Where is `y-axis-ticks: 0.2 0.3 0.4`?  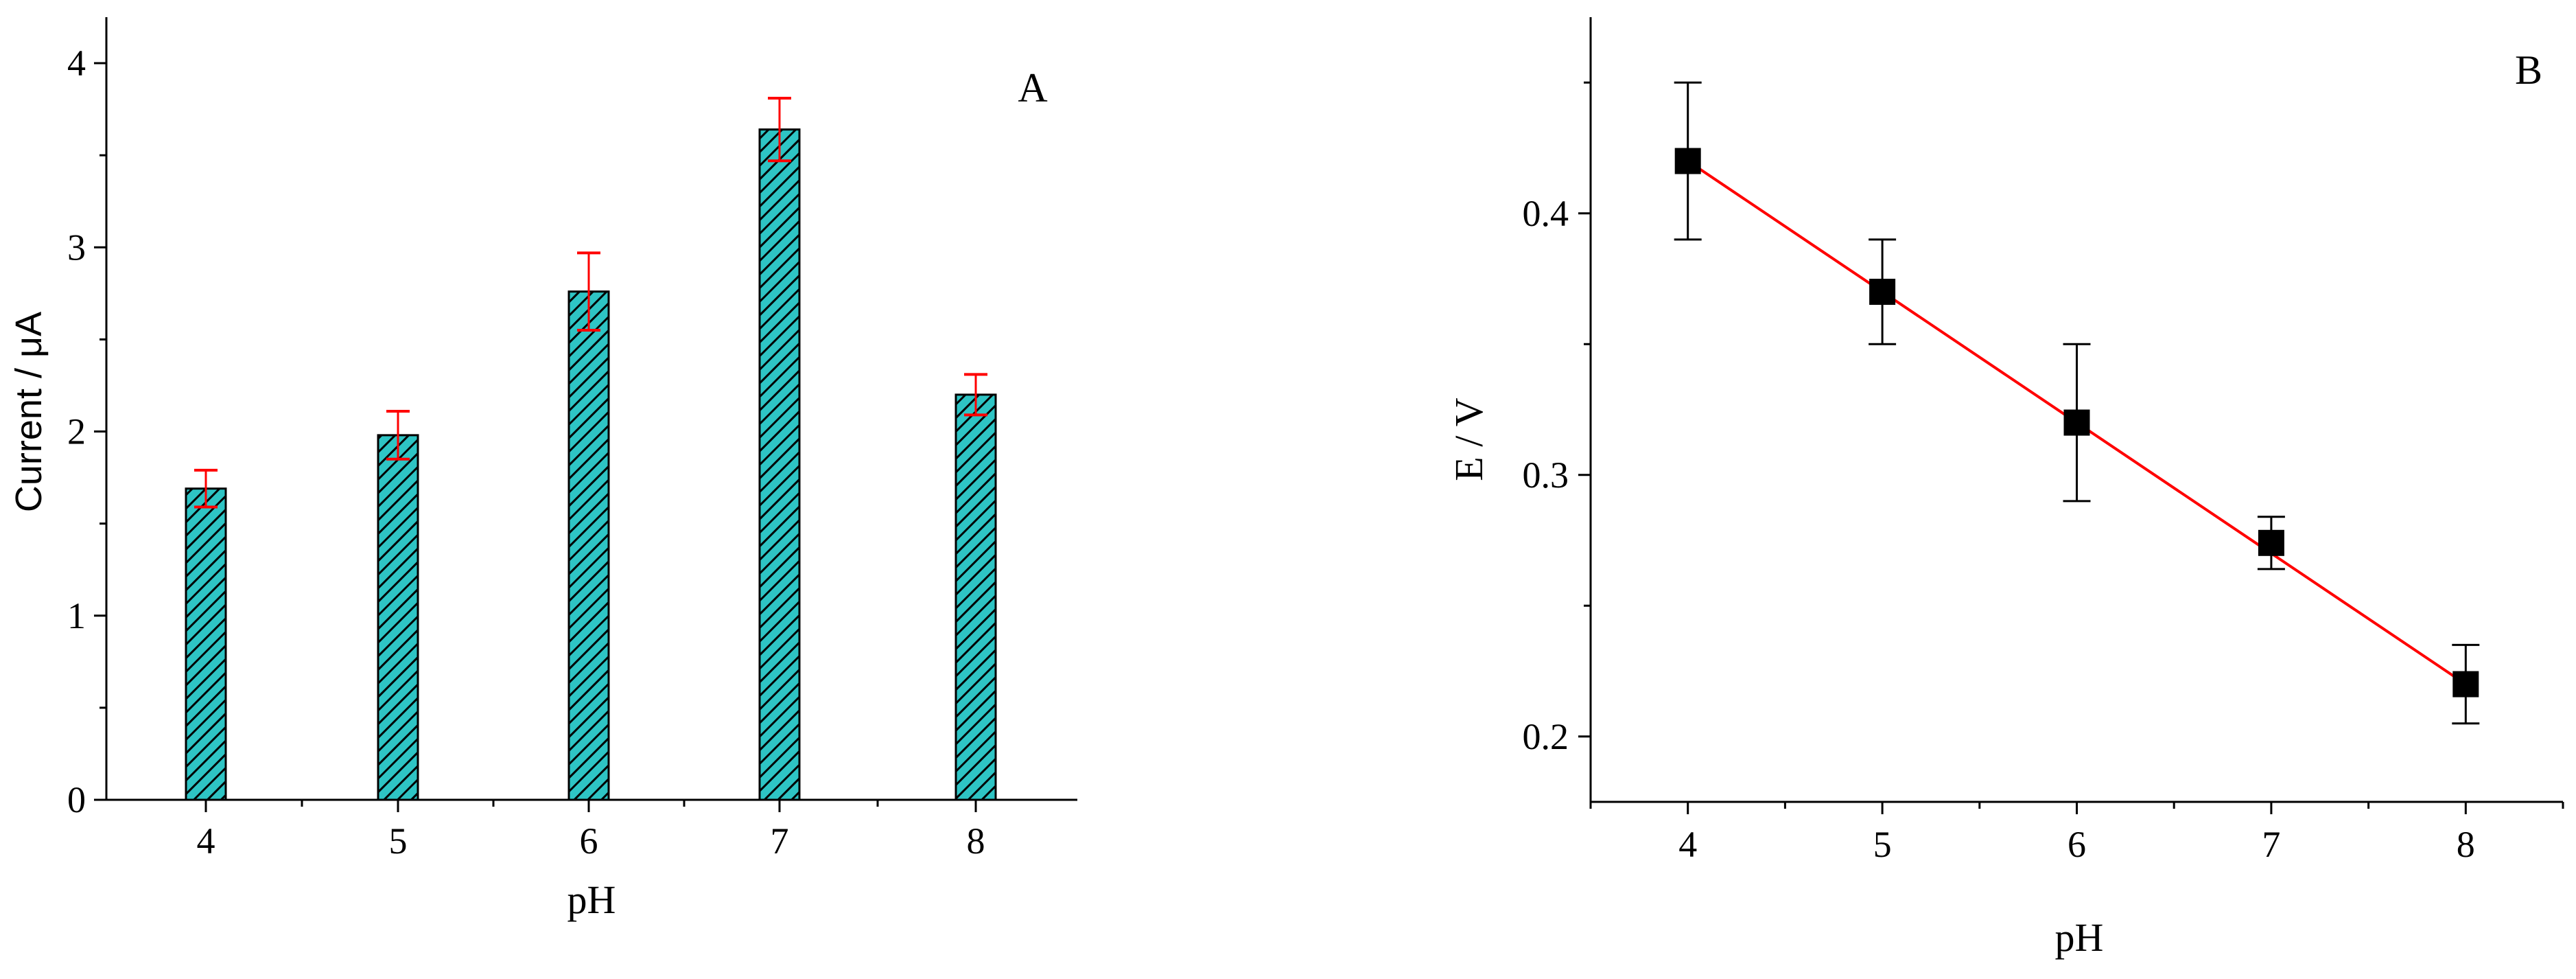 y-axis-ticks: 0.2 0.3 0.4 is located at coordinates (1557, 419).